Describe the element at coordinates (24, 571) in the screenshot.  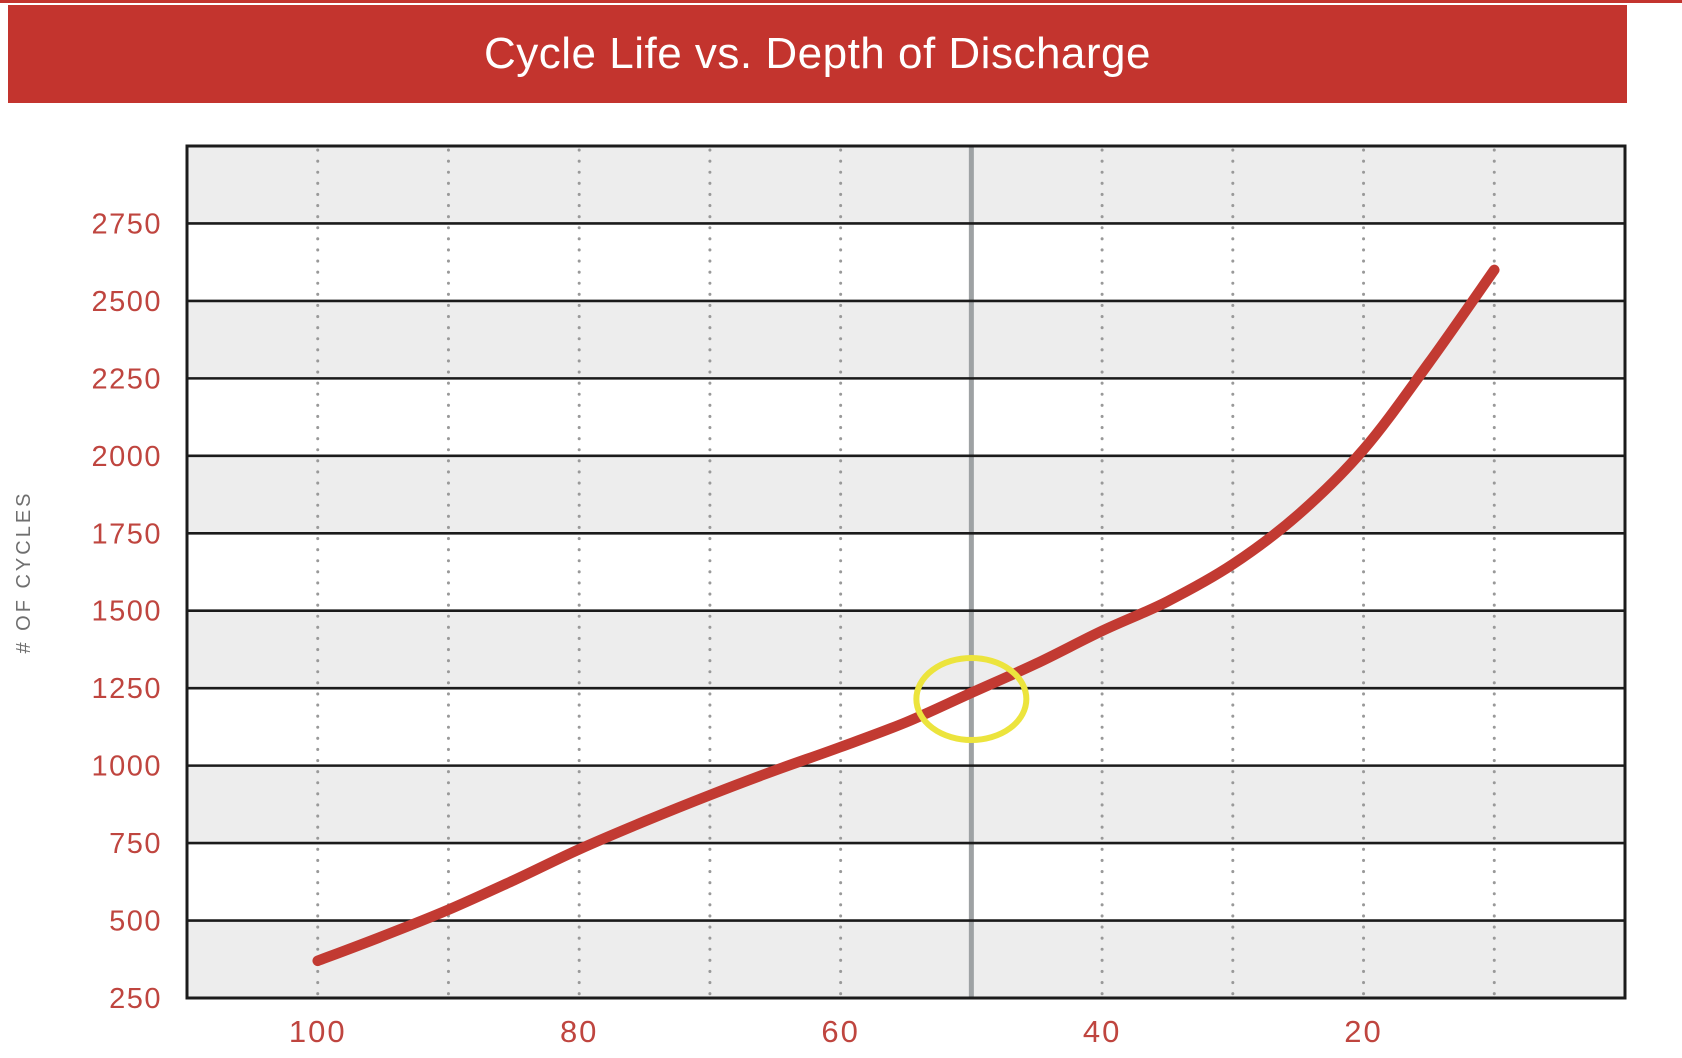
I see `y-axis-title: # OF CYCLES` at that location.